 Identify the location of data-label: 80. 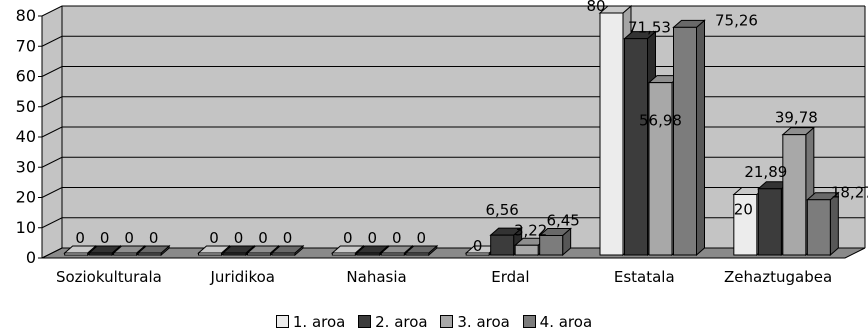
(595, 7).